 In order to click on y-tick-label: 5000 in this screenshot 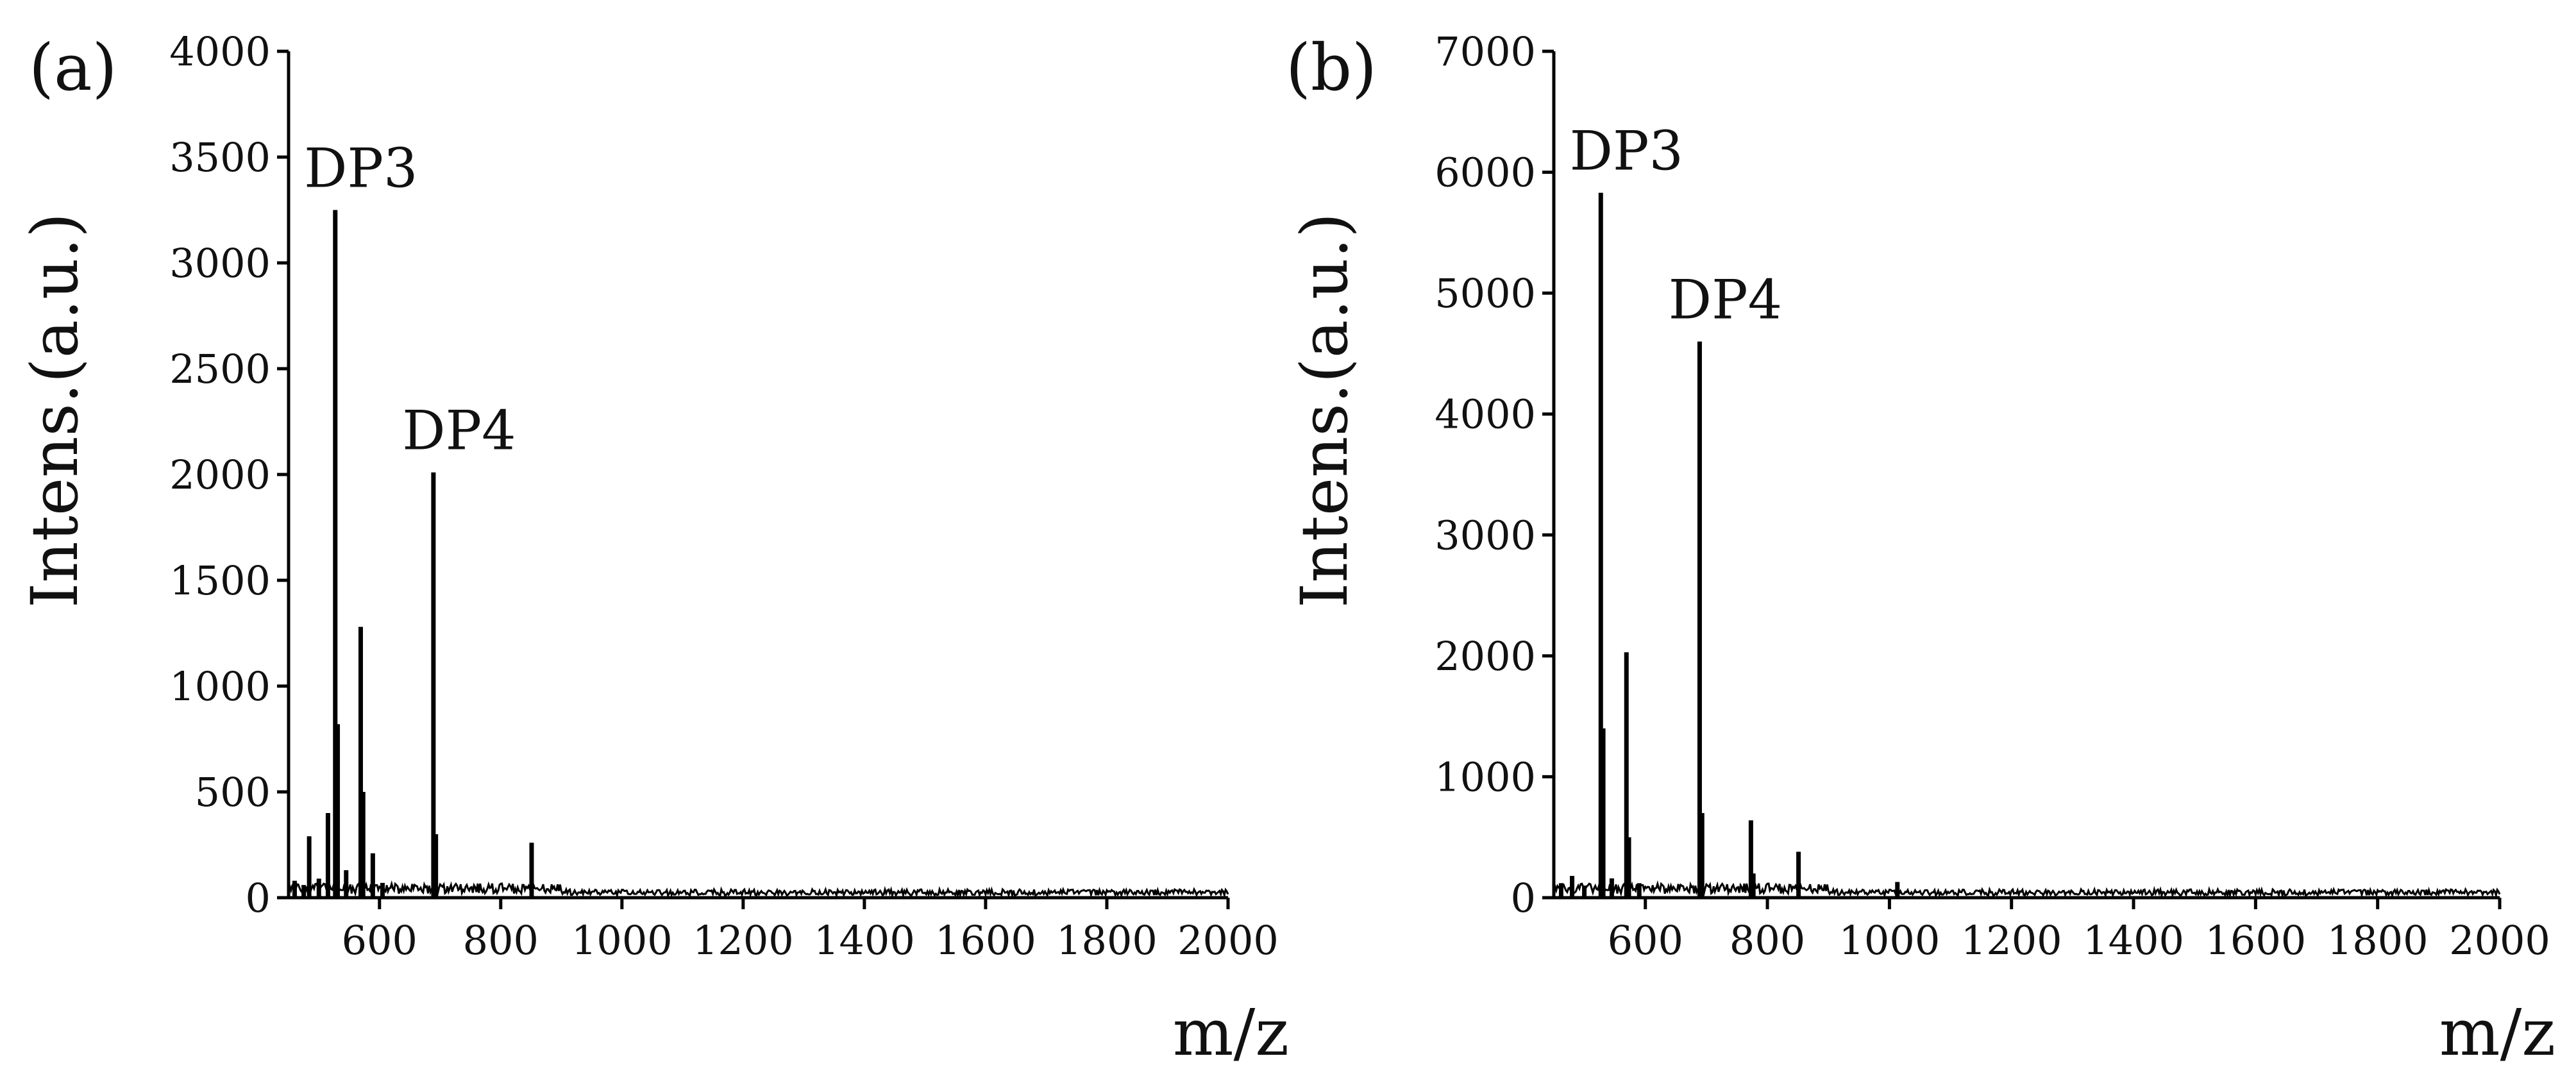, I will do `click(1485, 293)`.